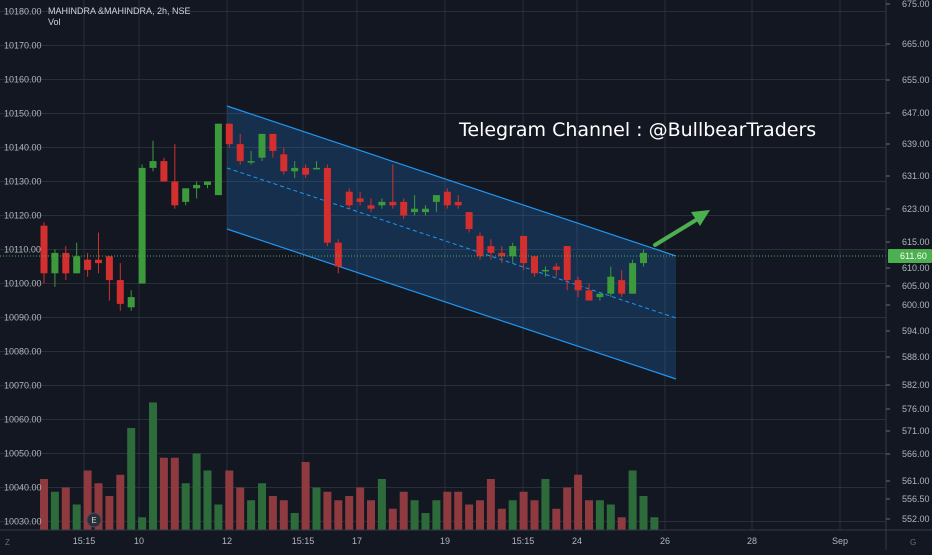 The image size is (932, 555). What do you see at coordinates (913, 542) in the screenshot?
I see `settings-corner-label: G` at bounding box center [913, 542].